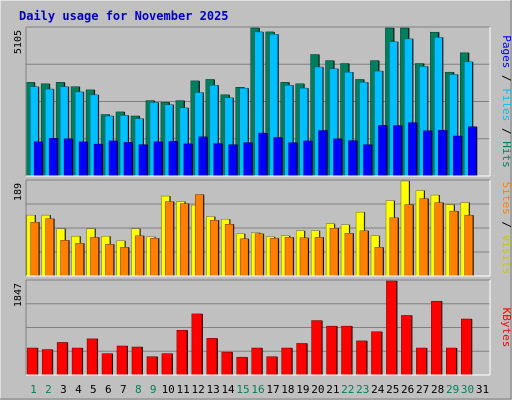  Describe the element at coordinates (506, 328) in the screenshot. I see `y-series-legend: KBytes` at that location.